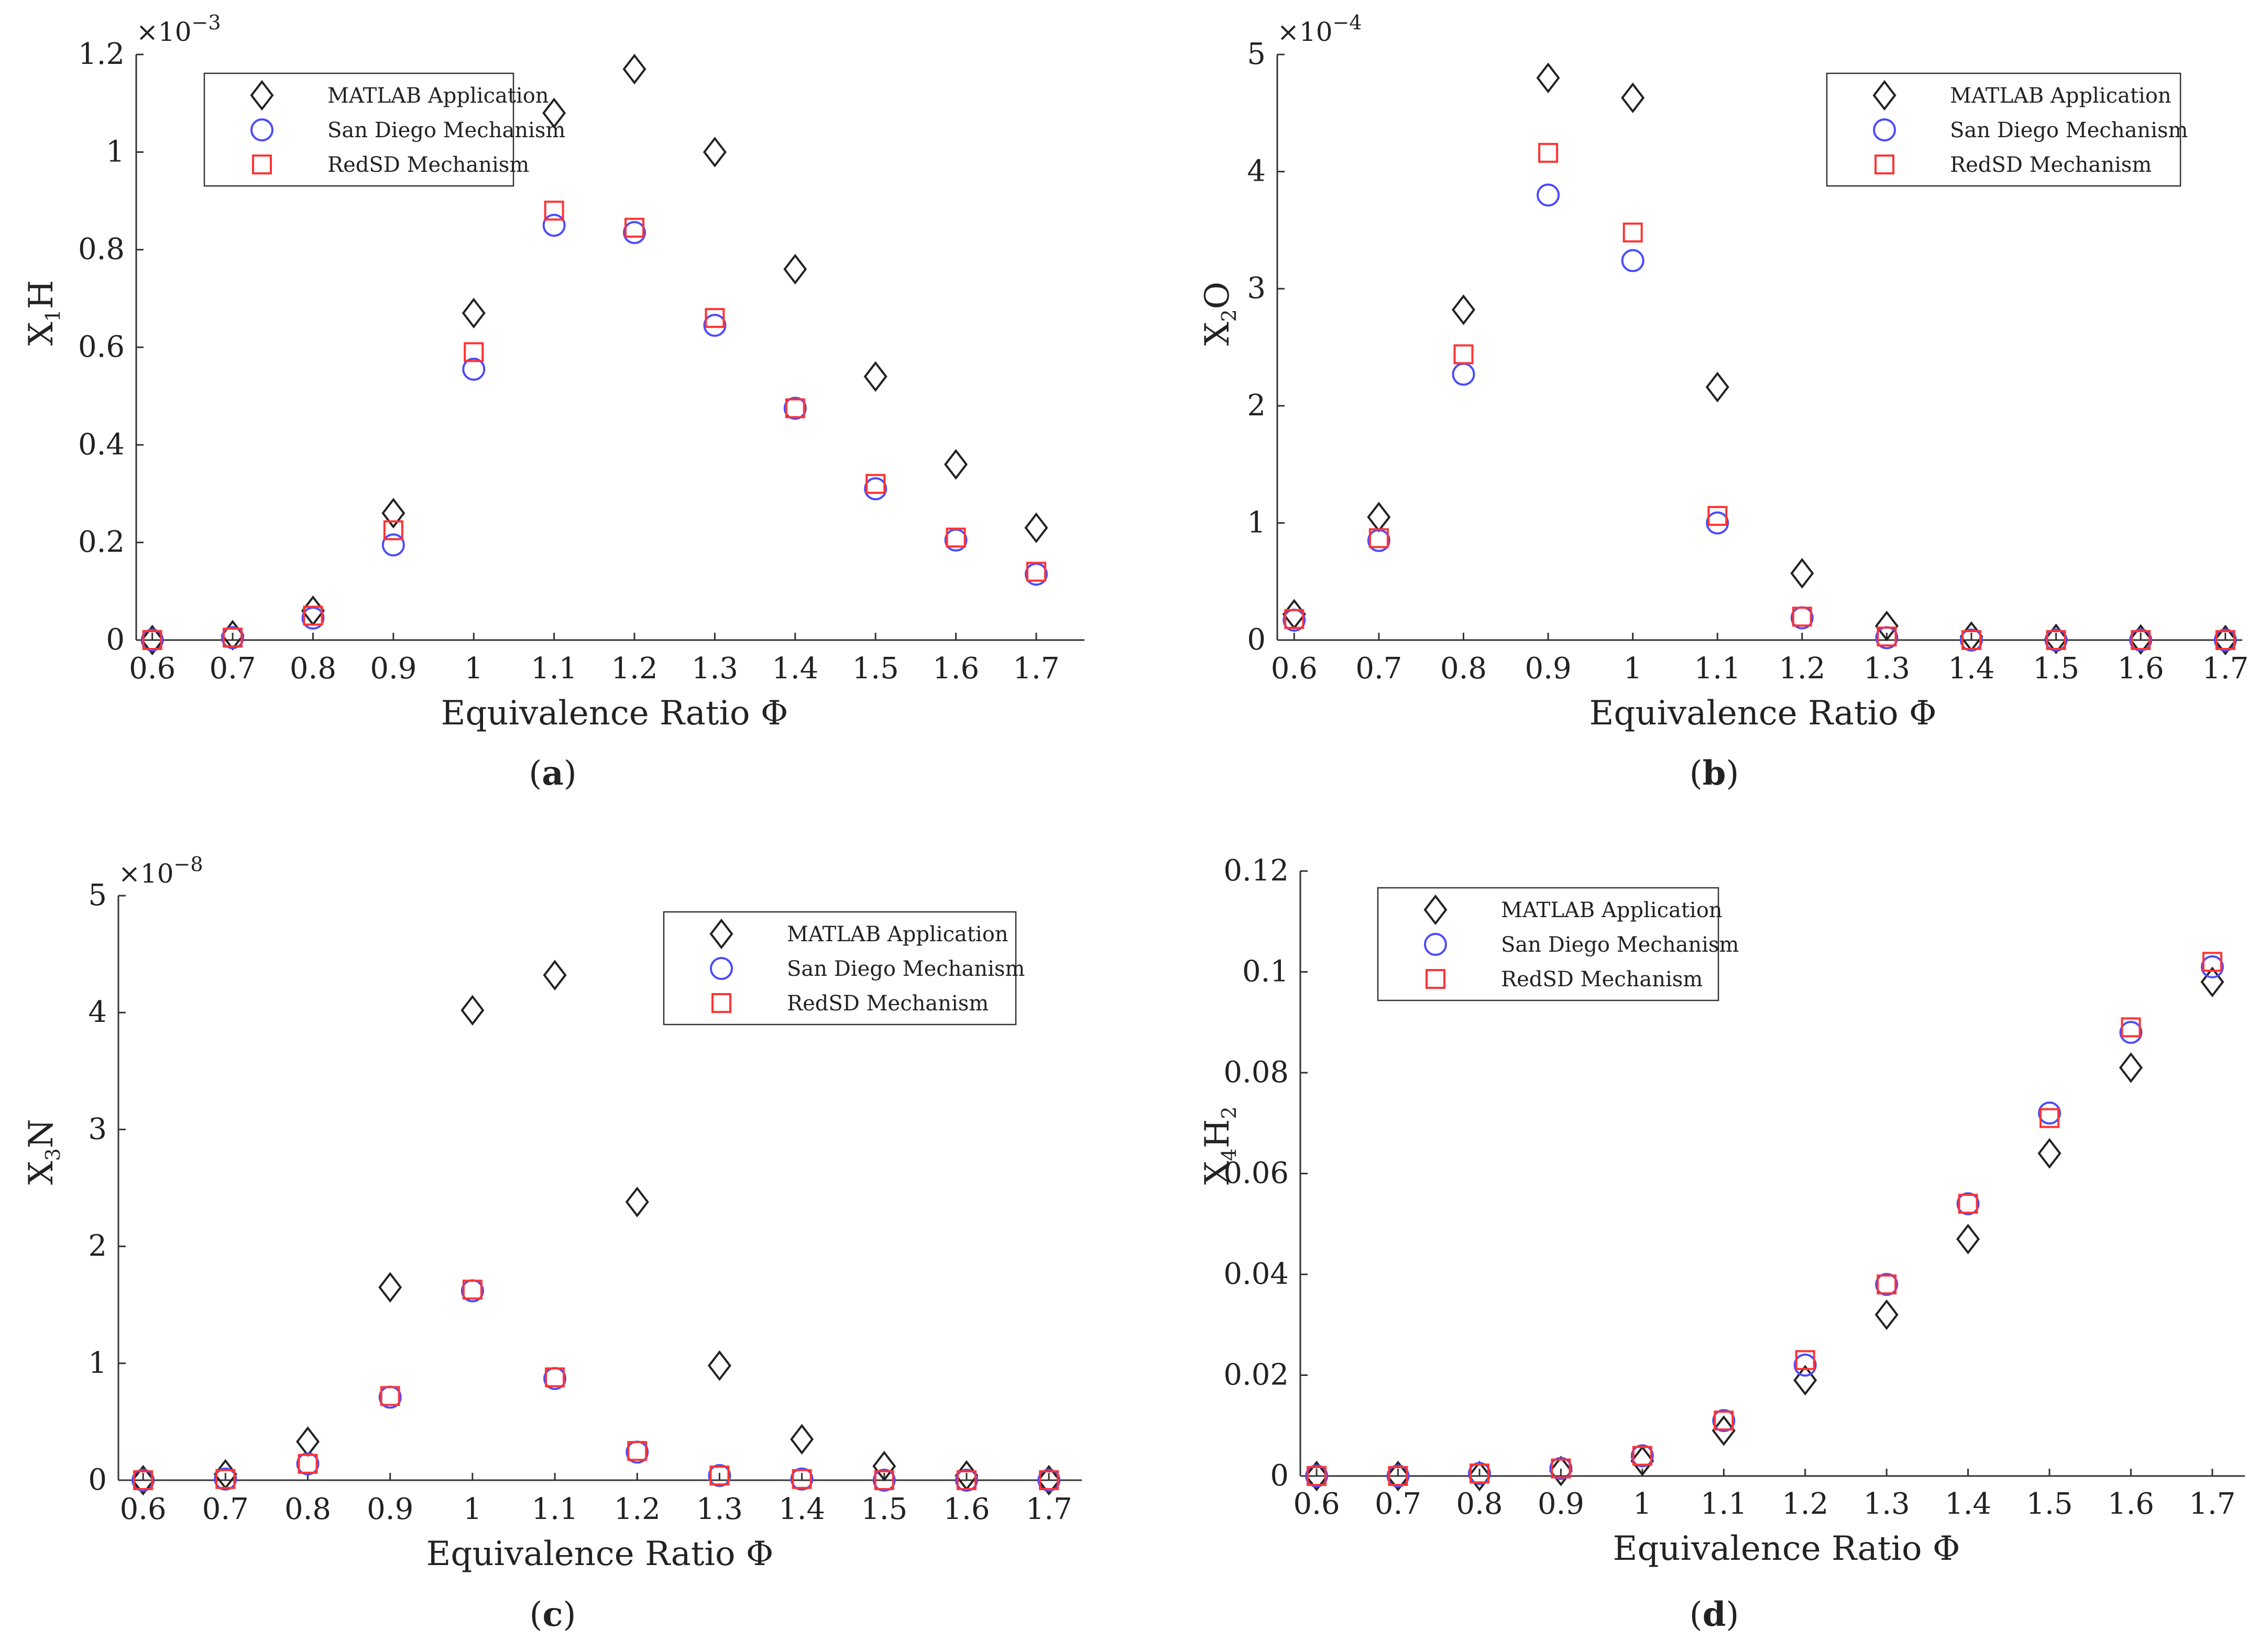 This screenshot has width=2258, height=1652. Describe the element at coordinates (438, 96) in the screenshot. I see `panel-a-legend-label: MATLAB Application` at that location.